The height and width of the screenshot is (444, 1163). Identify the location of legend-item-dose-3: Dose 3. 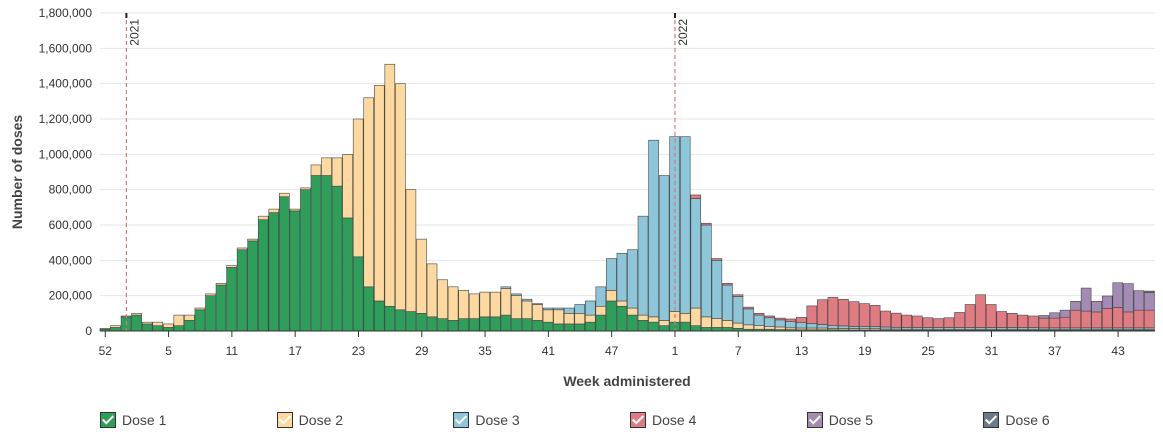
(541, 420).